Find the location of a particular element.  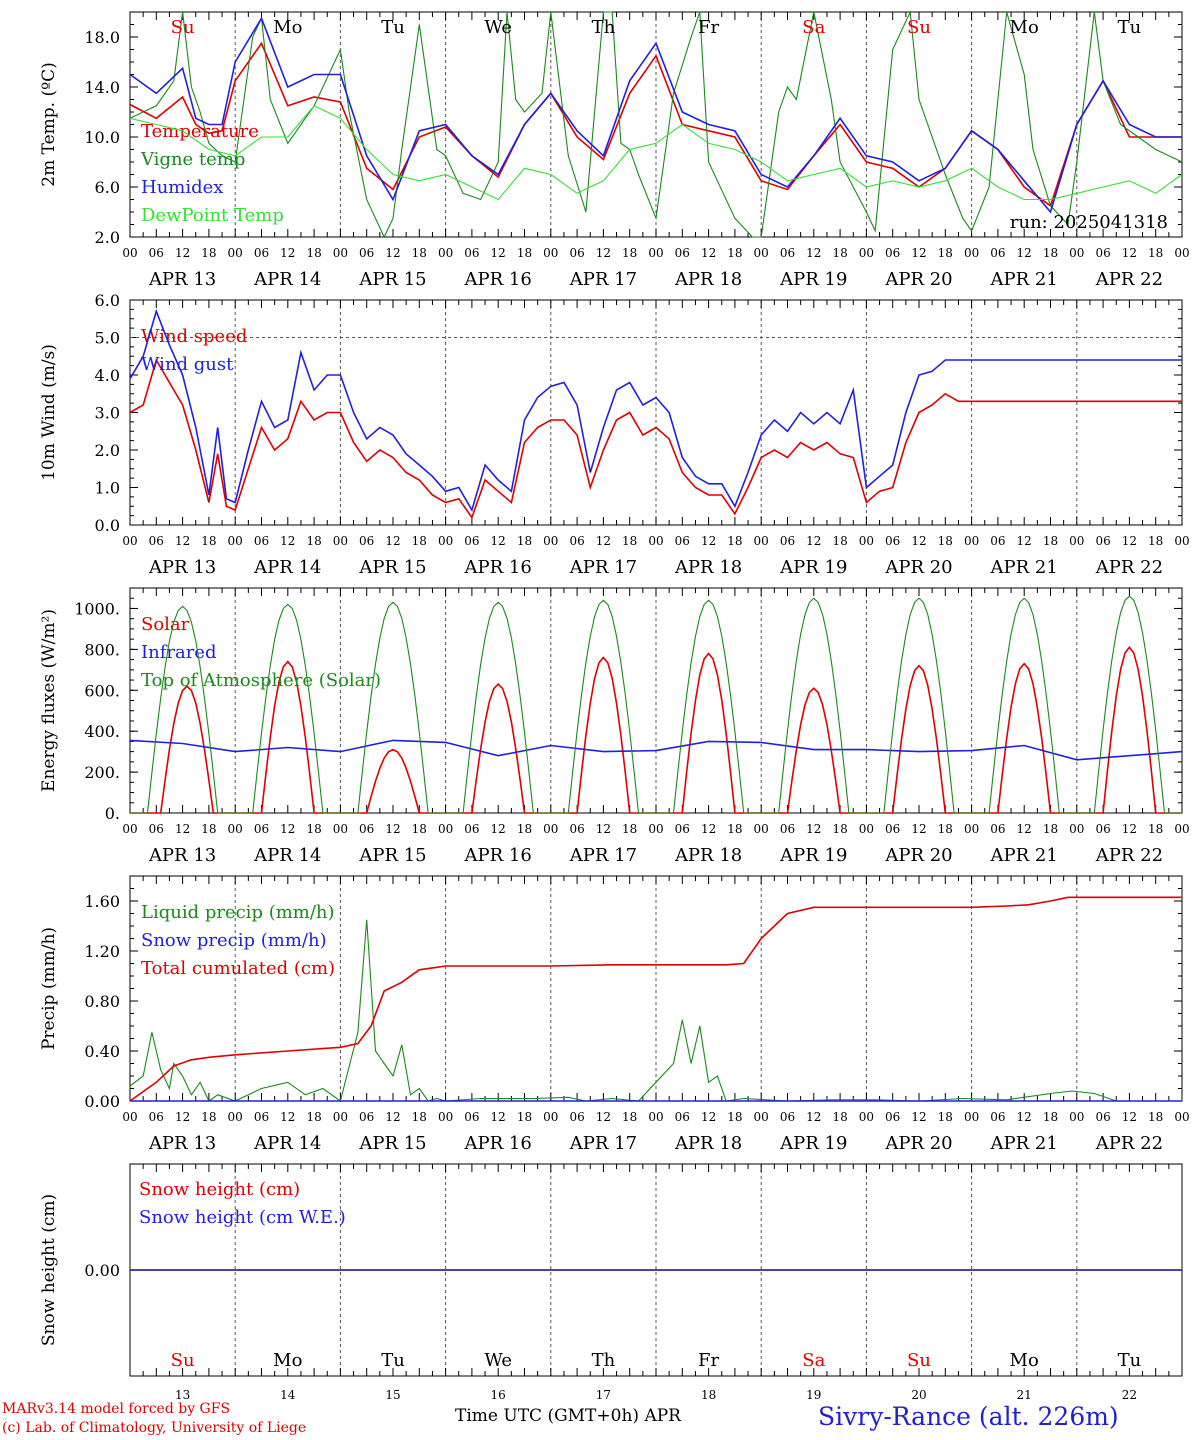

y-tick-label: 0. is located at coordinates (112, 813).